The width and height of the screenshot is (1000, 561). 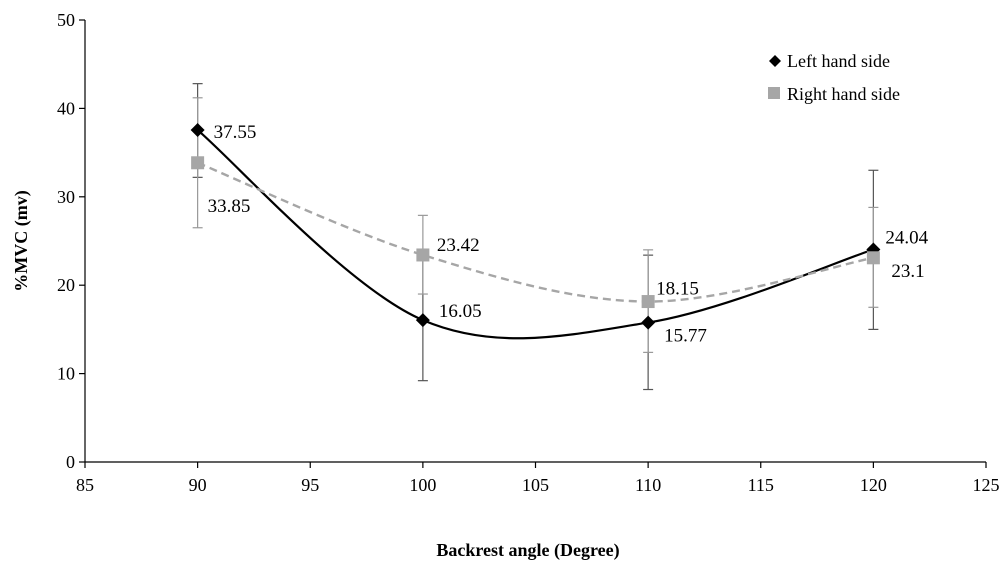 I want to click on x-tick-label: 100, so click(x=422, y=485).